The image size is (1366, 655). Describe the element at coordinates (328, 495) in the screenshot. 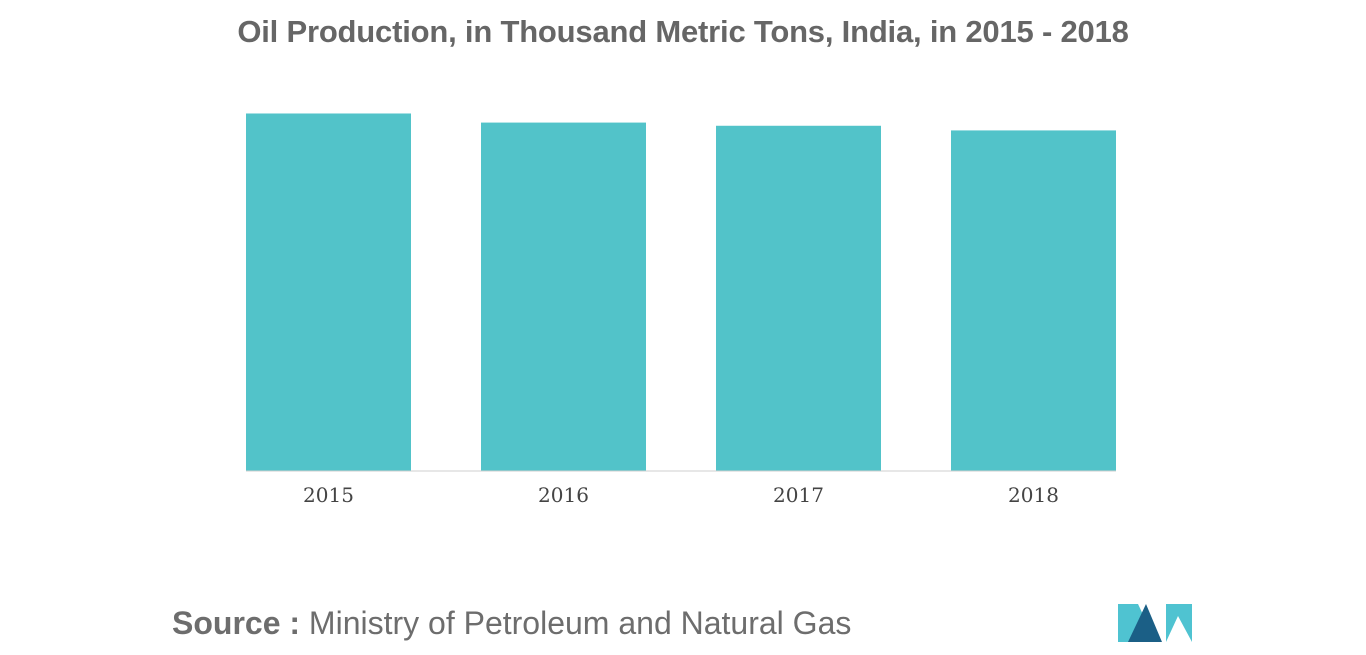

I see `x-tick-label-2015: 2015` at that location.